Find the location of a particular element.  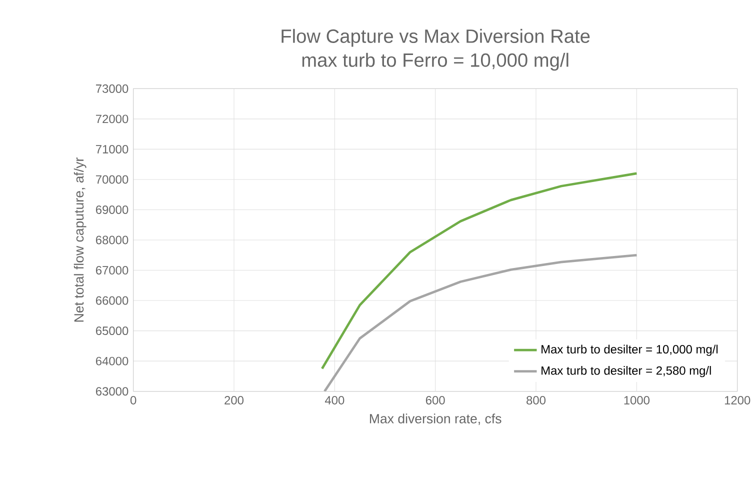

y-tick-label: 71000 is located at coordinates (112, 149).